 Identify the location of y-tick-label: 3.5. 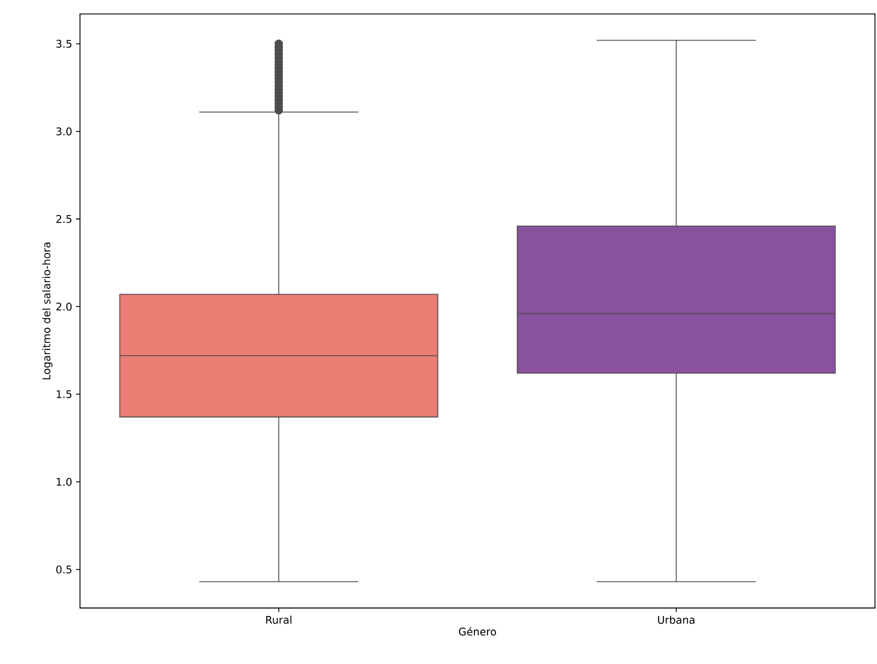
(64, 44).